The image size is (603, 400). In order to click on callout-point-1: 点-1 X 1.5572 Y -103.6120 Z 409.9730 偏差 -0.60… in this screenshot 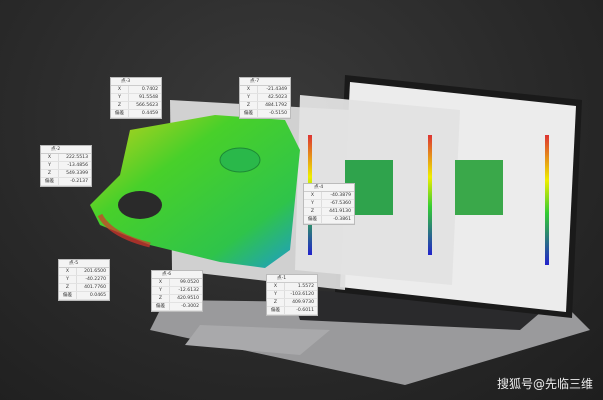, I will do `click(292, 295)`.